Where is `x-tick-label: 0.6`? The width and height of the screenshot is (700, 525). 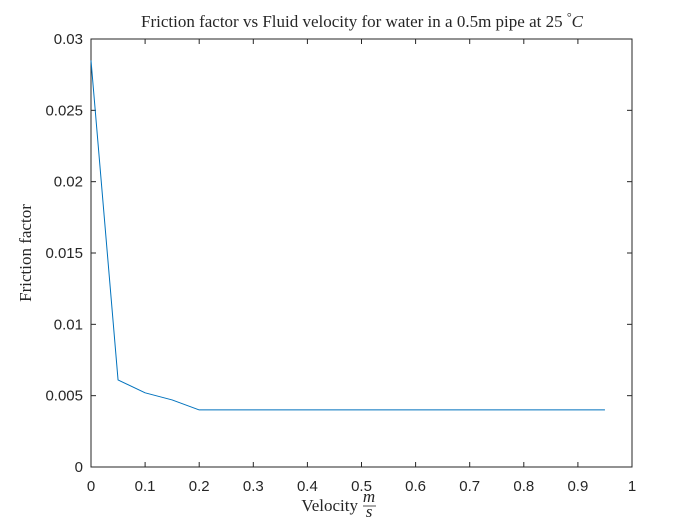
x-tick-label: 0.6 is located at coordinates (415, 486).